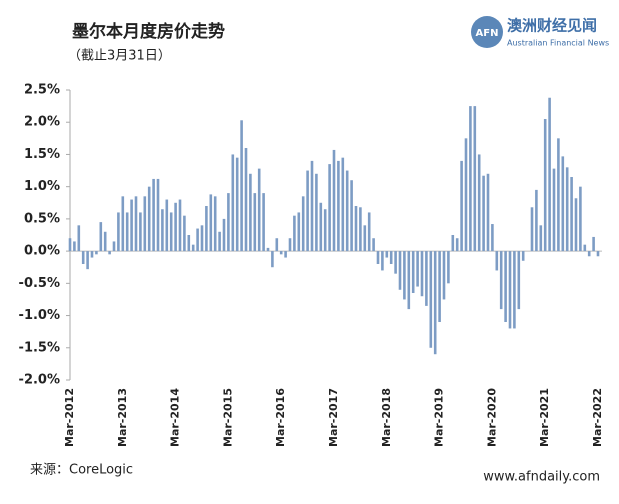  I want to click on x-tick-label: Mar-2014, so click(175, 417).